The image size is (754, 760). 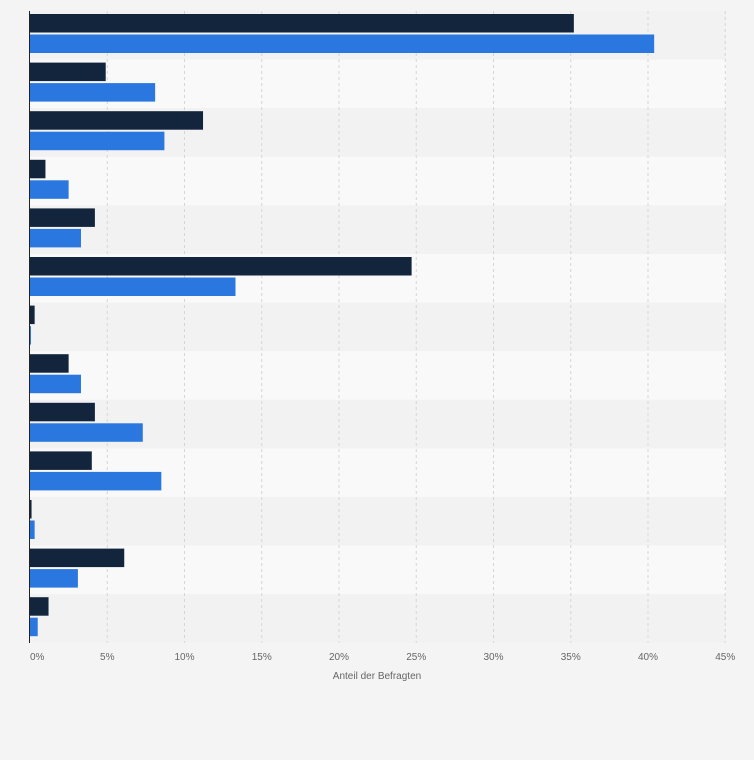 I want to click on x-tick-label: 30%, so click(x=493, y=657).